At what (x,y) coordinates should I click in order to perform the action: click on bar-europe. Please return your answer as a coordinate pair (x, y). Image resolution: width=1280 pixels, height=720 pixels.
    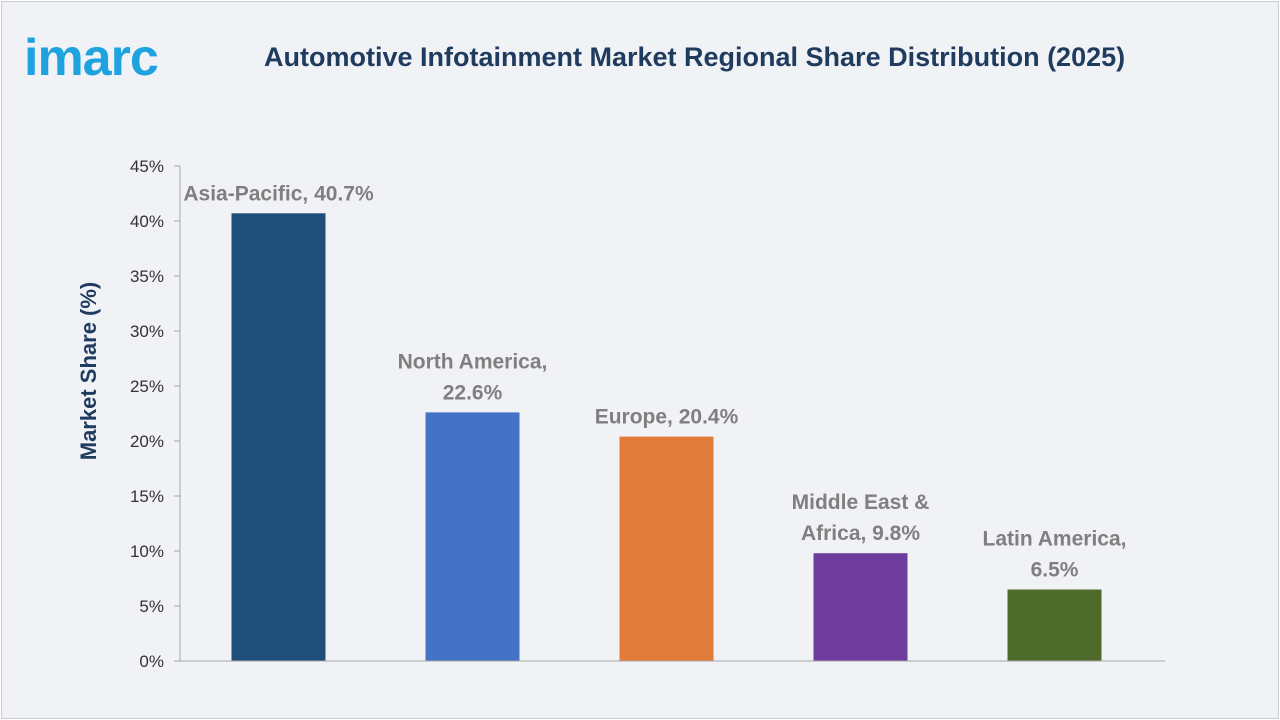
    Looking at the image, I should click on (666, 548).